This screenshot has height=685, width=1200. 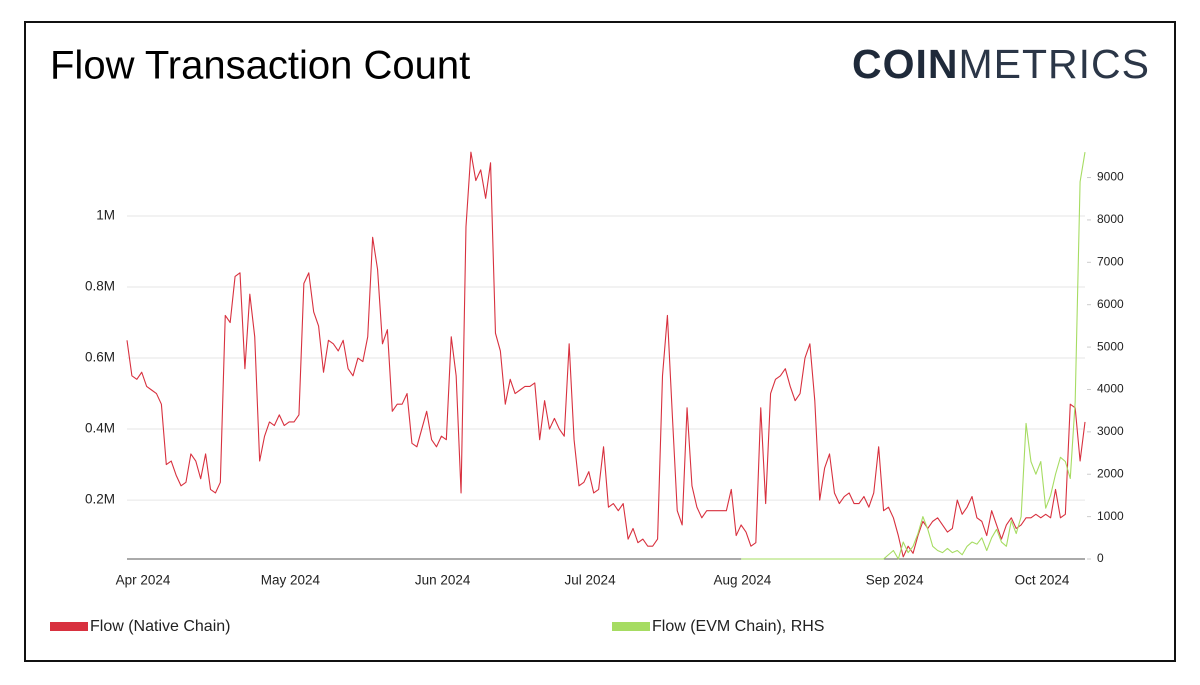 What do you see at coordinates (1110, 219) in the screenshot?
I see `y2-tick-label: 8000` at bounding box center [1110, 219].